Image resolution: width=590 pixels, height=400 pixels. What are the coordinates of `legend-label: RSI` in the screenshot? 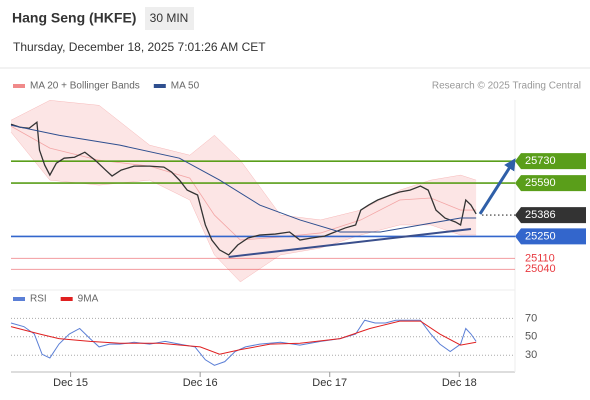 It's located at (38, 299).